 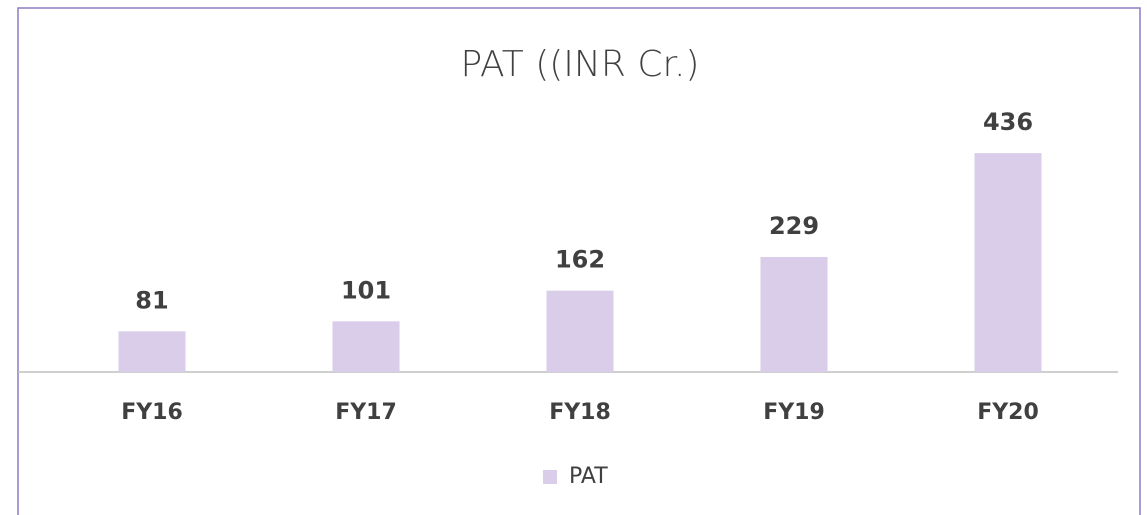 I want to click on legend-swatch, so click(x=550, y=477).